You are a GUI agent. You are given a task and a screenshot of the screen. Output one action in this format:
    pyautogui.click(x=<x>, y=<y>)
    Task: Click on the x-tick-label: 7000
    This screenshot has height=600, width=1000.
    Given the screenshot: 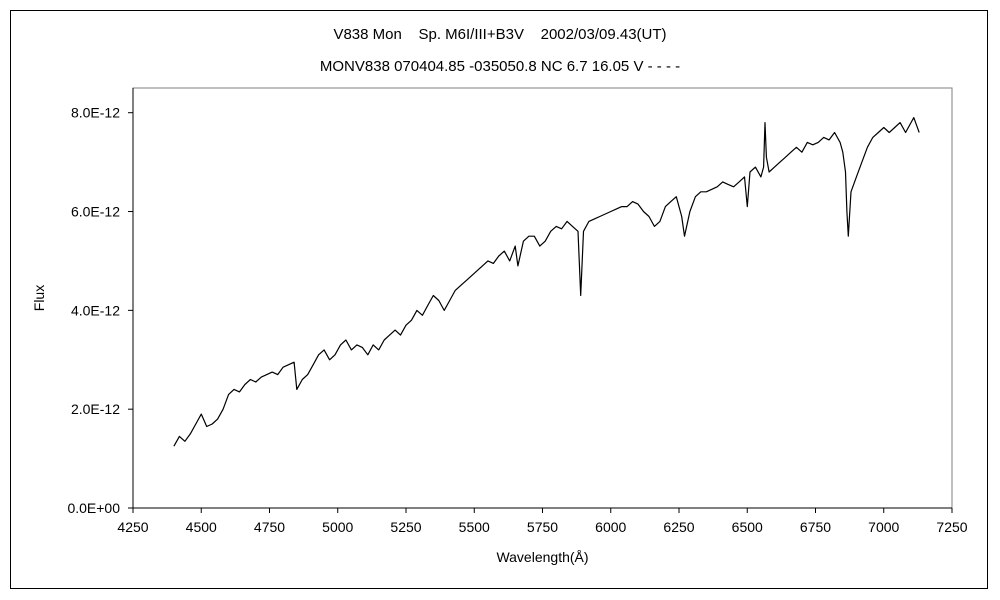 What is the action you would take?
    pyautogui.click(x=883, y=527)
    